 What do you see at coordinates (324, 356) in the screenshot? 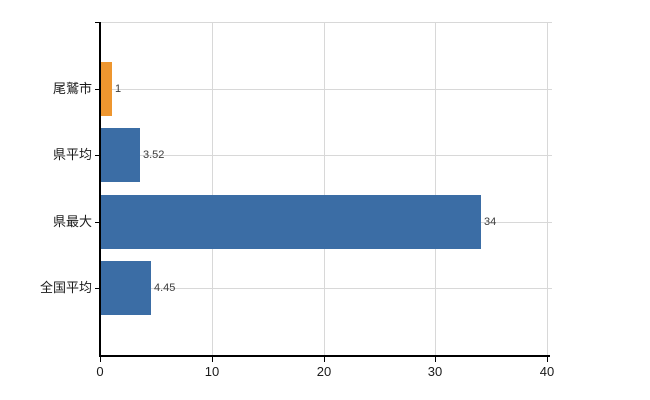
I see `x-axis-line` at bounding box center [324, 356].